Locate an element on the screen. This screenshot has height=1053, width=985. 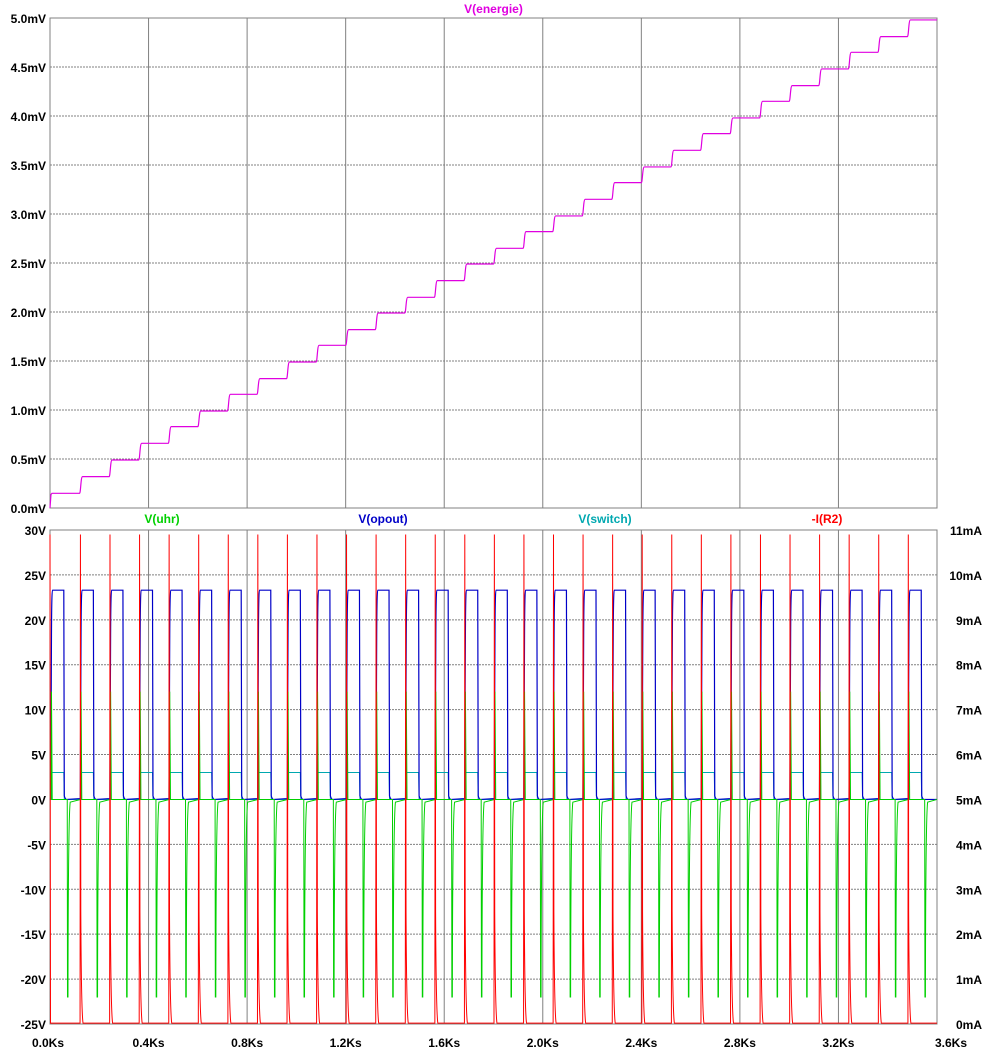
y-tick-label: -15V is located at coordinates (33, 935).